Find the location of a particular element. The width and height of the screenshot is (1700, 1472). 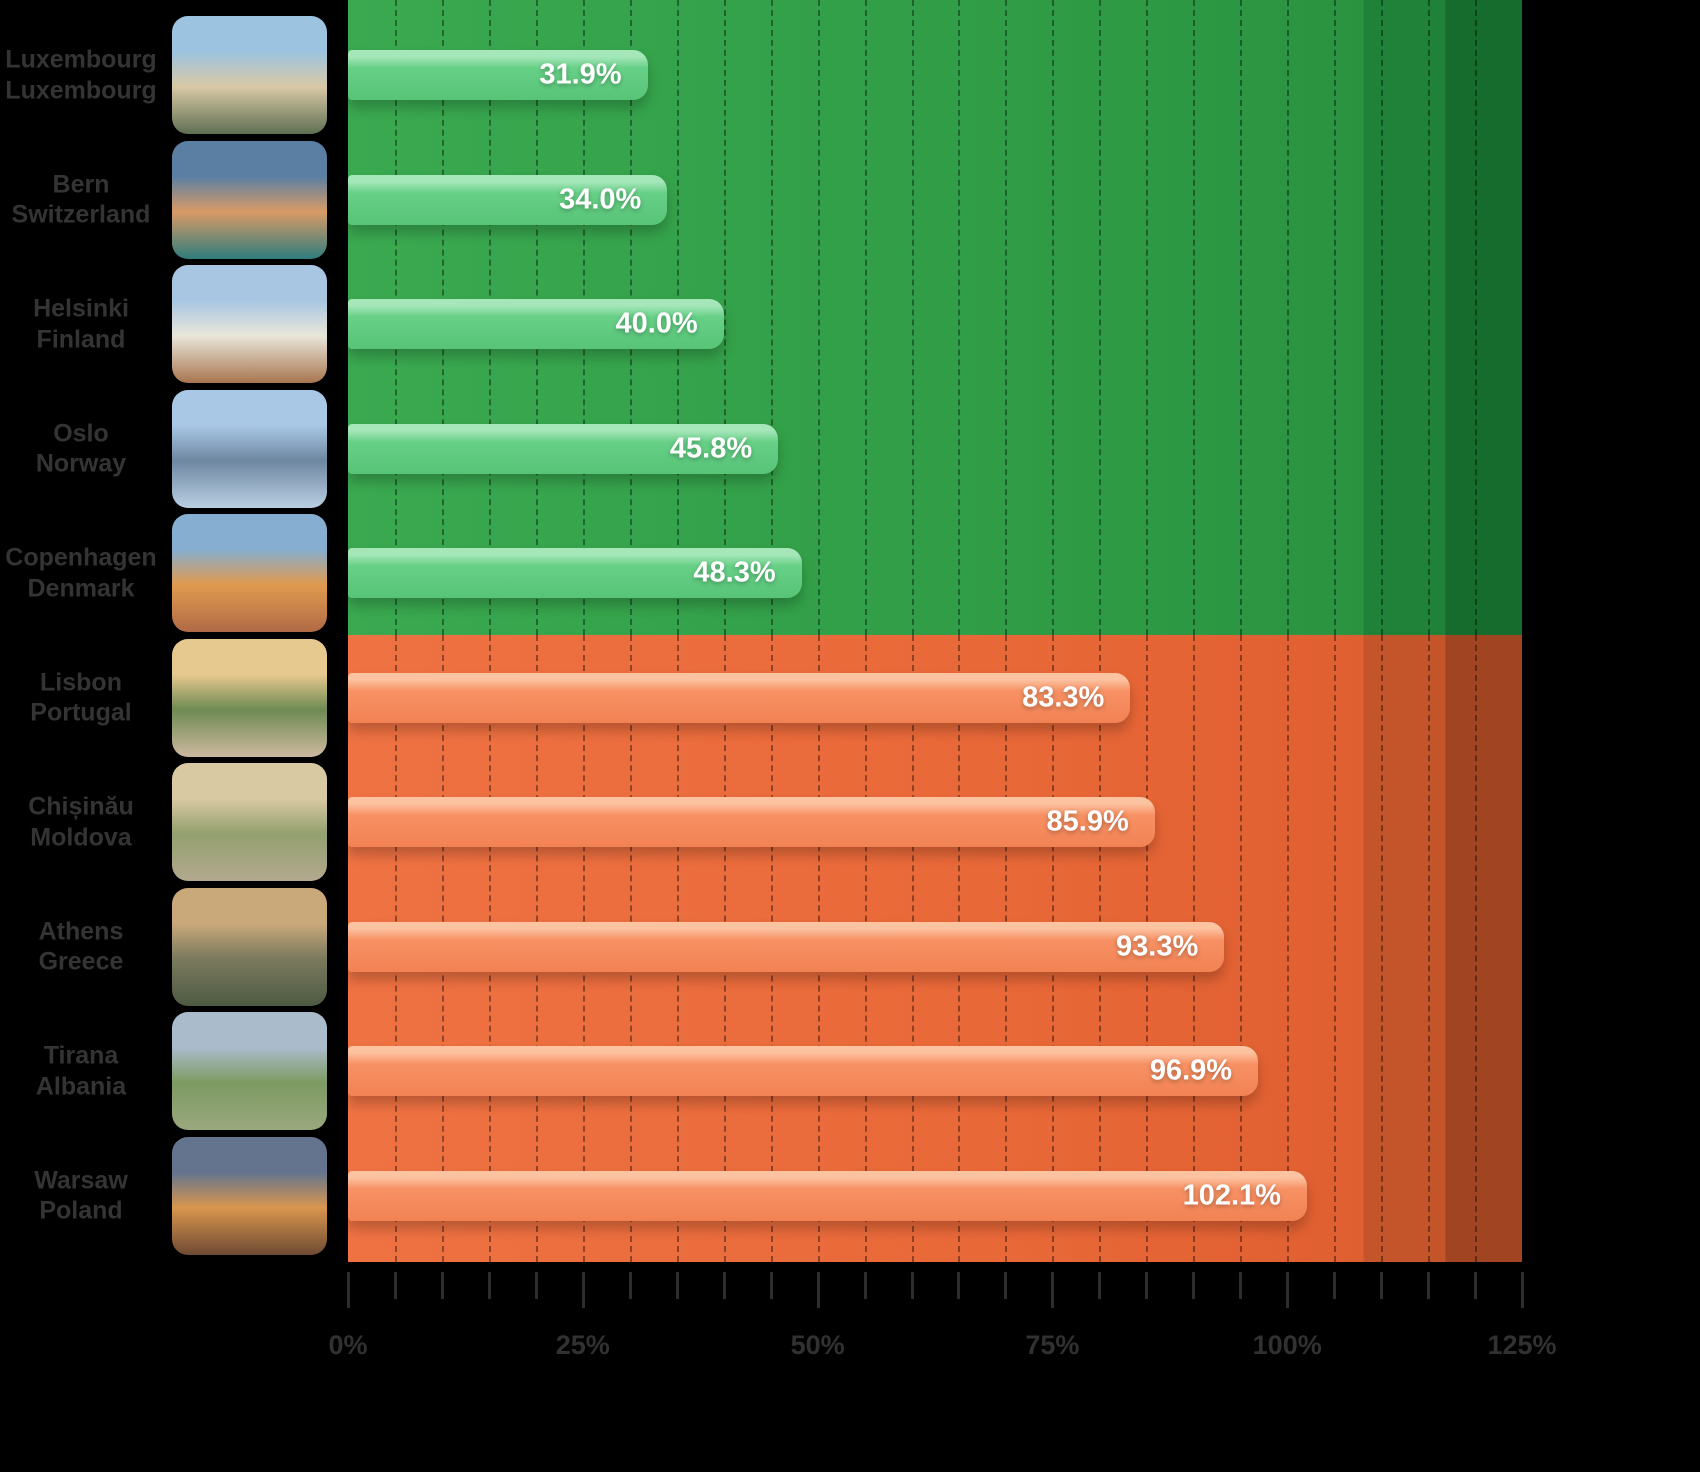

city-name: Helsinki is located at coordinates (81, 308).